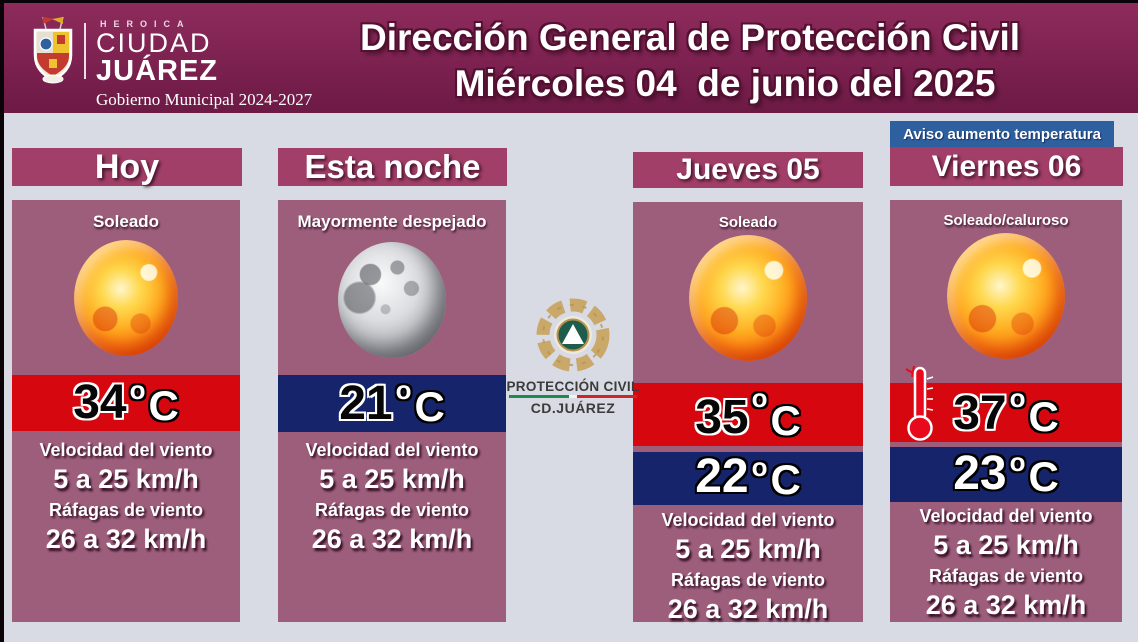 The width and height of the screenshot is (1138, 642). I want to click on low-temp-value: 23, so click(980, 473).